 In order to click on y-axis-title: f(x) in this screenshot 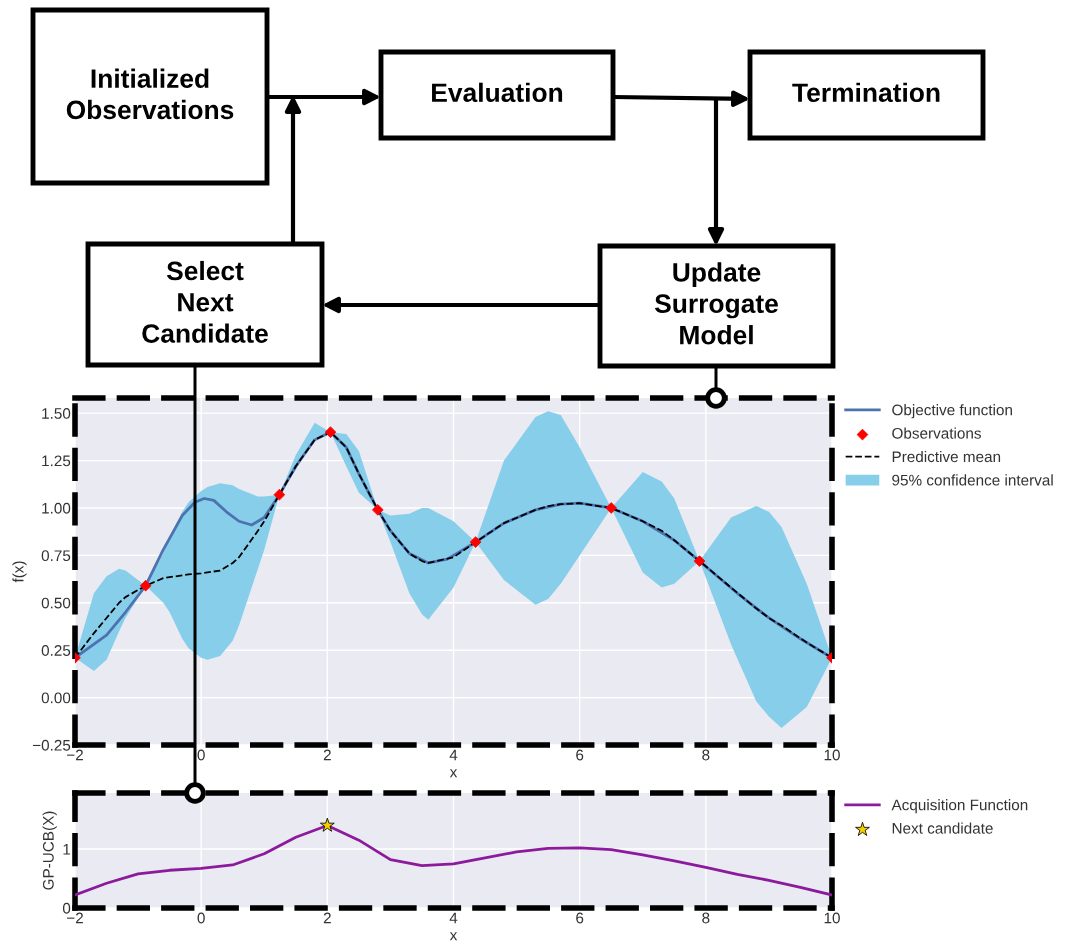, I will do `click(19, 572)`.